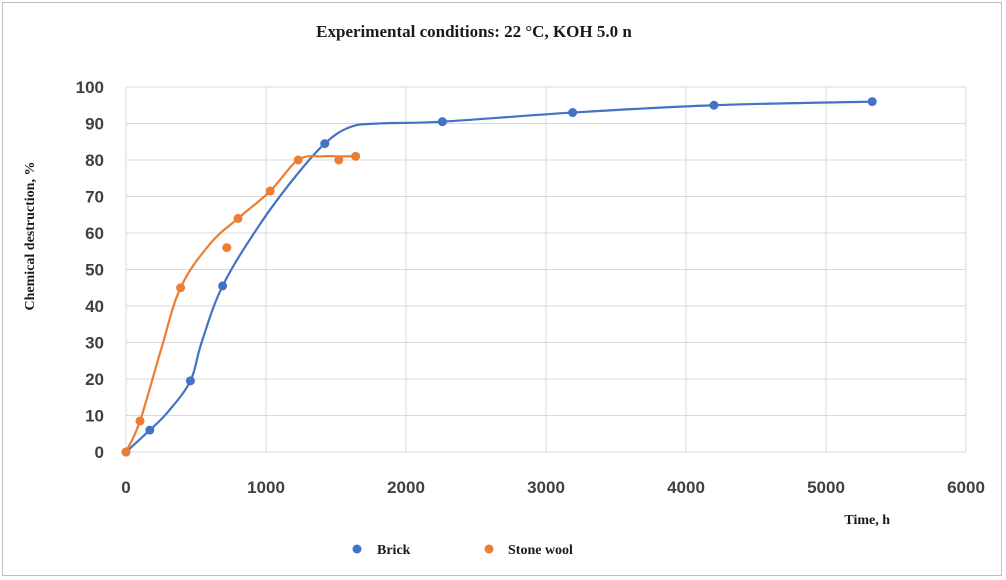 The width and height of the screenshot is (1006, 580). Describe the element at coordinates (94, 343) in the screenshot. I see `y-tick-label: 30` at that location.